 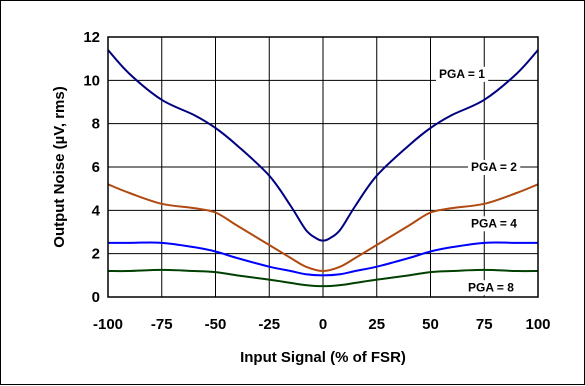 What do you see at coordinates (108, 324) in the screenshot?
I see `x-tick-label: -100` at bounding box center [108, 324].